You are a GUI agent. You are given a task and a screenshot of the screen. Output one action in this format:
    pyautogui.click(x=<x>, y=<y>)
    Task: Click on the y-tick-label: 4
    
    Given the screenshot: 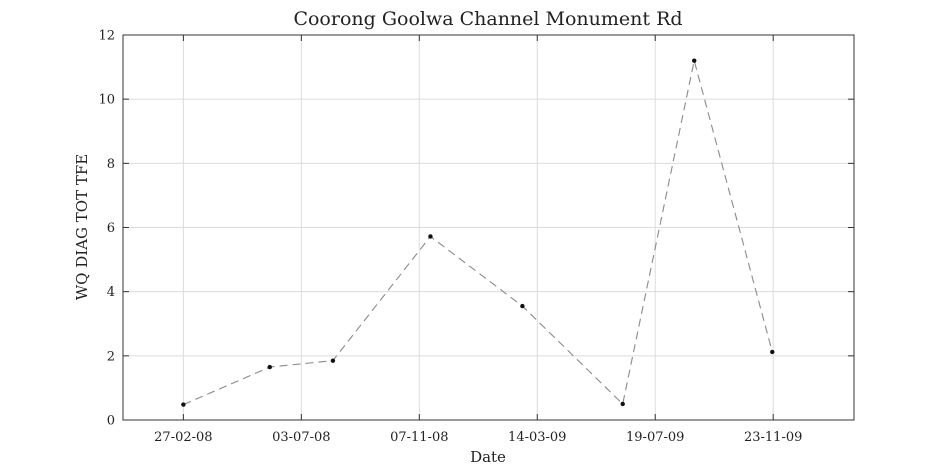 What is the action you would take?
    pyautogui.click(x=111, y=292)
    